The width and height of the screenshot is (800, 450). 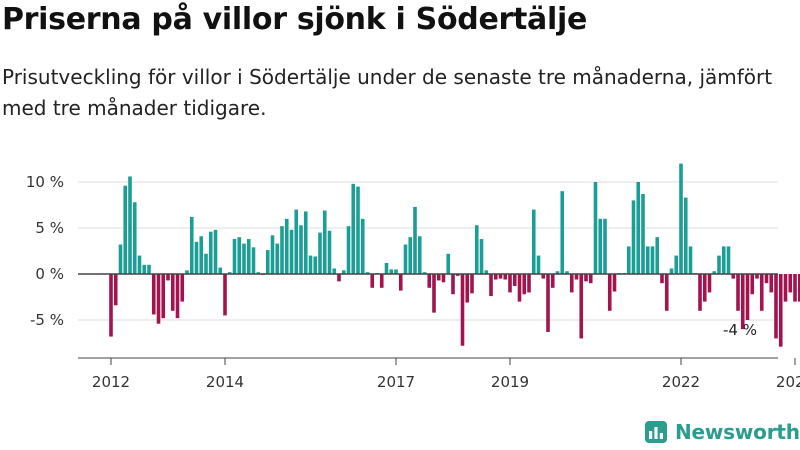 I want to click on x-tick-label: 2024, so click(x=788, y=382).